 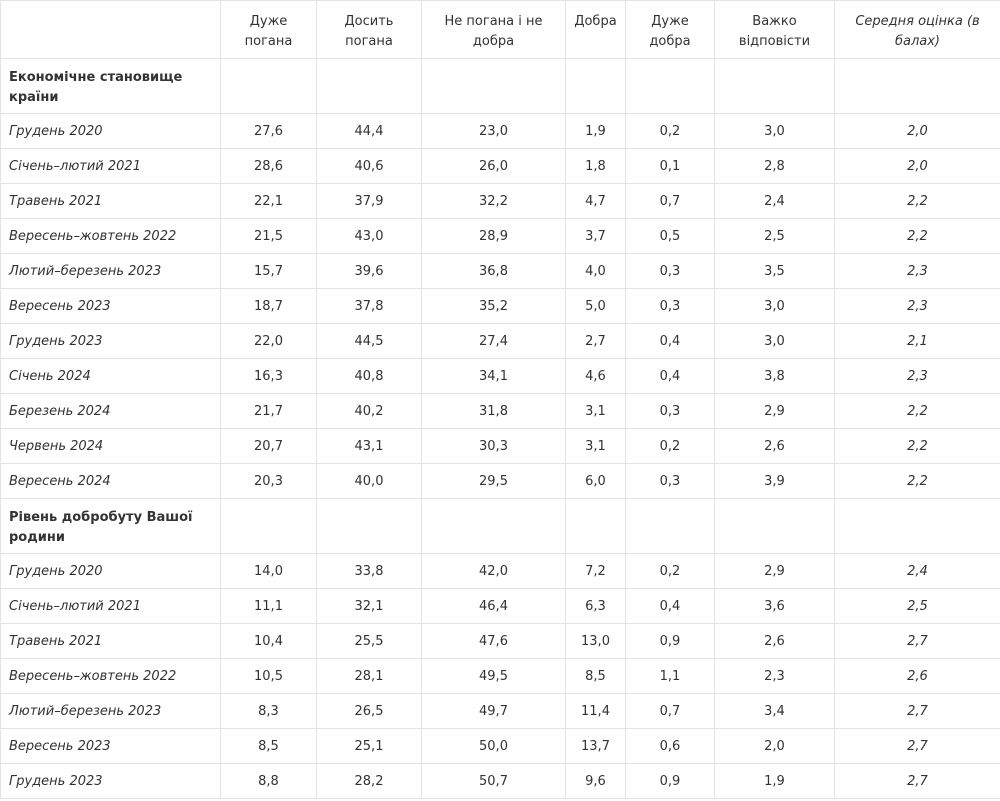 I want to click on value-cell: 28,1, so click(x=369, y=676).